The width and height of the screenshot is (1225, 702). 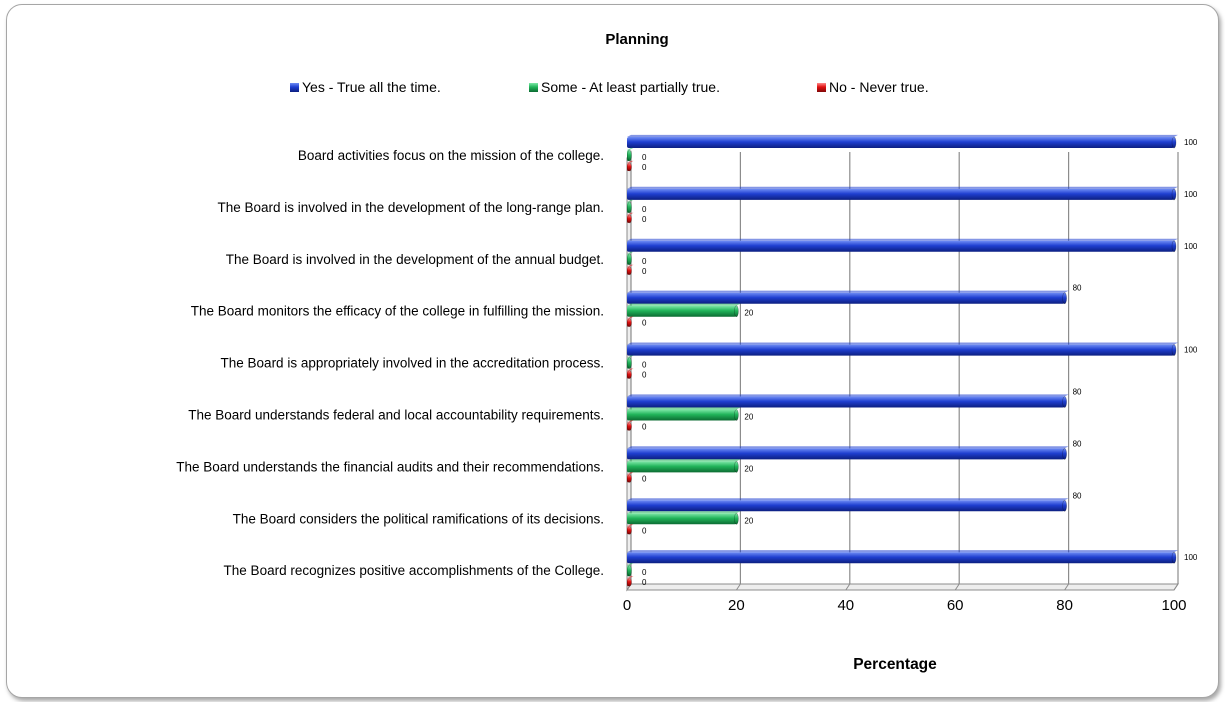 What do you see at coordinates (294, 87) in the screenshot?
I see `legend-swatch-yes` at bounding box center [294, 87].